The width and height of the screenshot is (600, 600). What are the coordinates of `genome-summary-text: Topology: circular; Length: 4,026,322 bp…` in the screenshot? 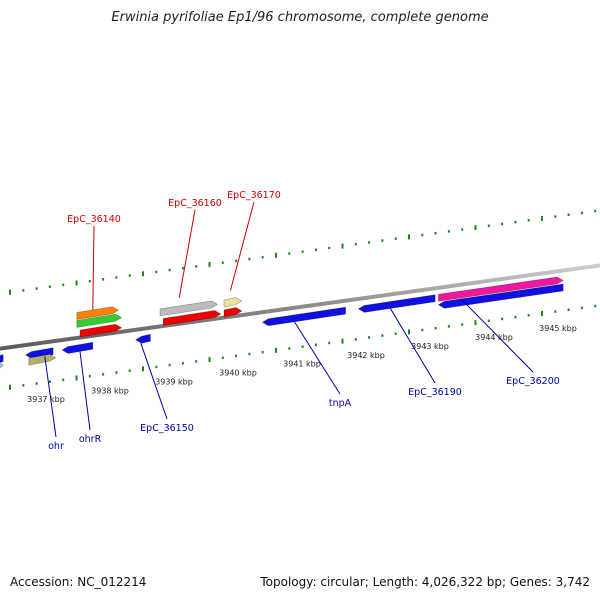 It's located at (425, 582).